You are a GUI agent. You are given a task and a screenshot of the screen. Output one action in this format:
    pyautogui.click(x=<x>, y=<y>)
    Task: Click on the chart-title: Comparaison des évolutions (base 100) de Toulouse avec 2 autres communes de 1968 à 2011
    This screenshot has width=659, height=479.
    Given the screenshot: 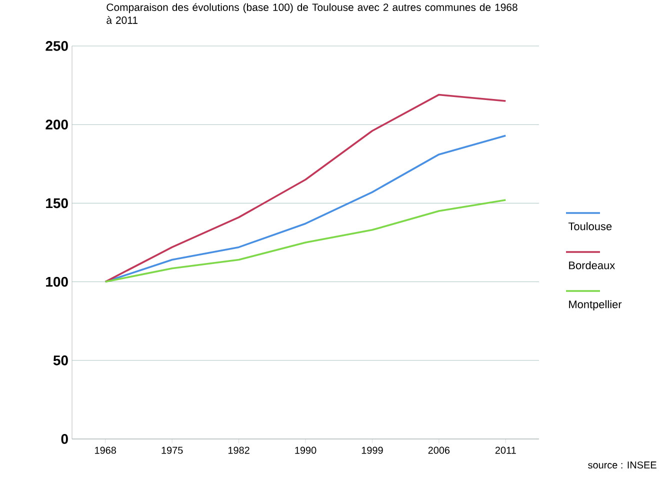 What is the action you would take?
    pyautogui.click(x=312, y=13)
    